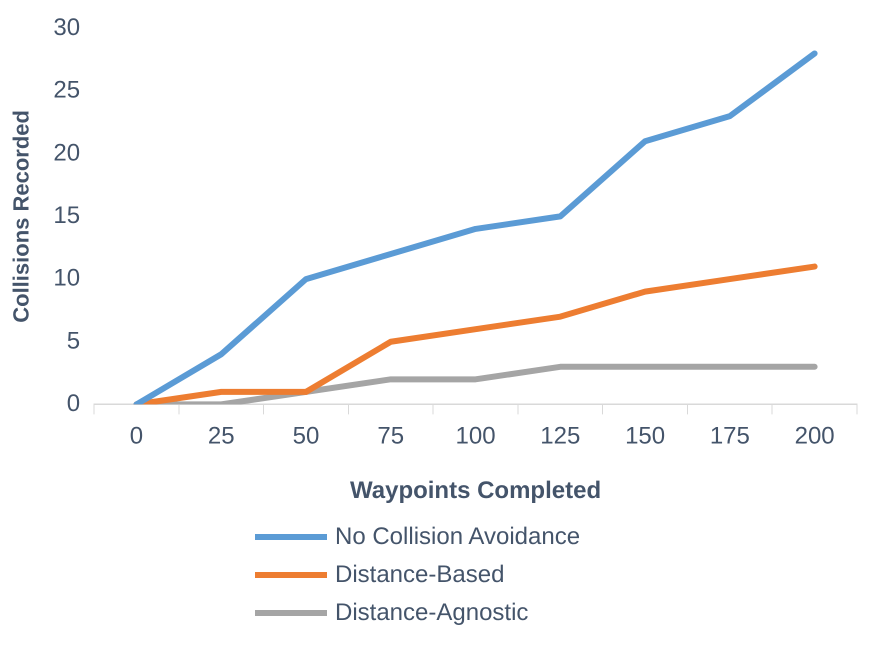  Describe the element at coordinates (457, 537) in the screenshot. I see `legend-label: No Collision Avoidance` at that location.